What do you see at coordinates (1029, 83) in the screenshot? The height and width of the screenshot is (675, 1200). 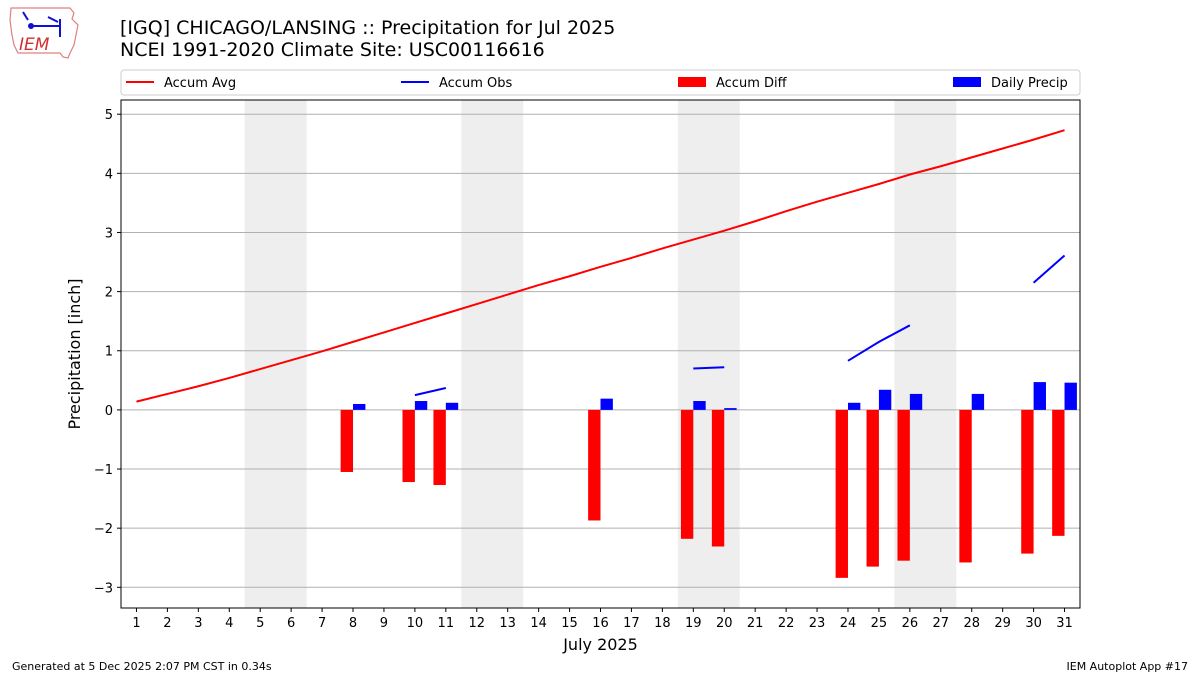 I see `legend-label: Daily Precip` at bounding box center [1029, 83].